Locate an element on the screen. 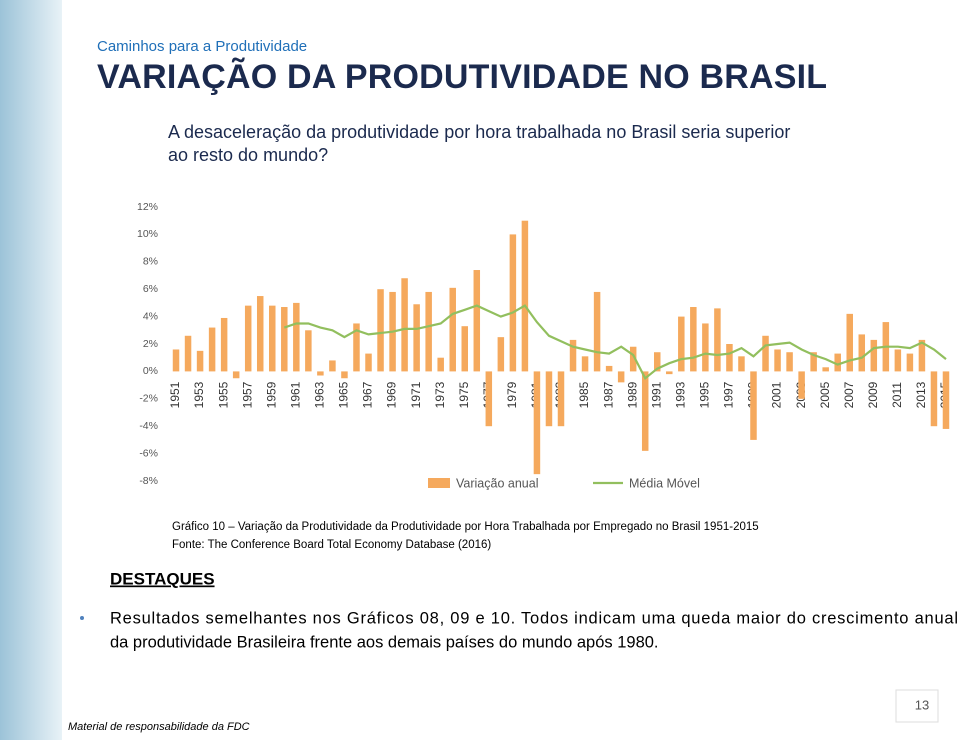 This screenshot has width=960, height=740. y-tick-label: 12% is located at coordinates (147, 207).